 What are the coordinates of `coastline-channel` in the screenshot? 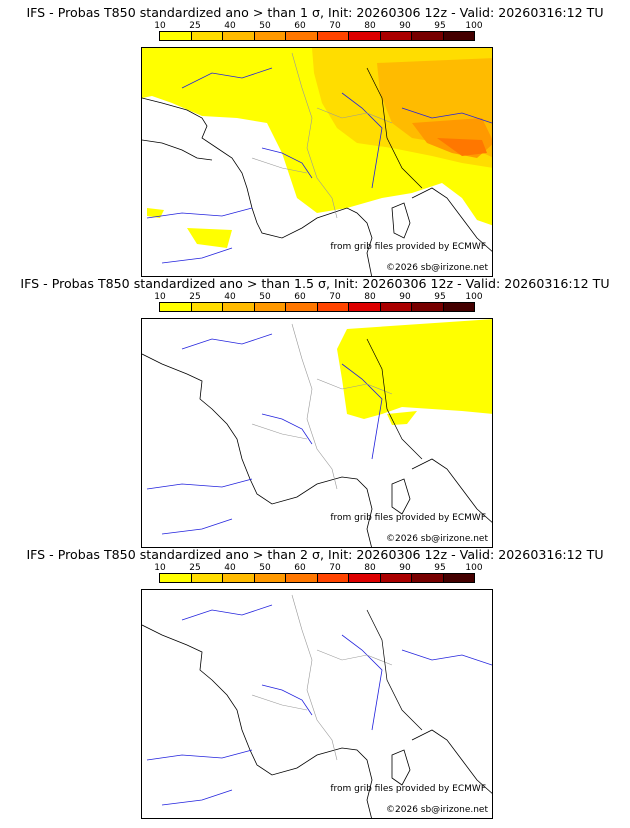 It's located at (177, 150).